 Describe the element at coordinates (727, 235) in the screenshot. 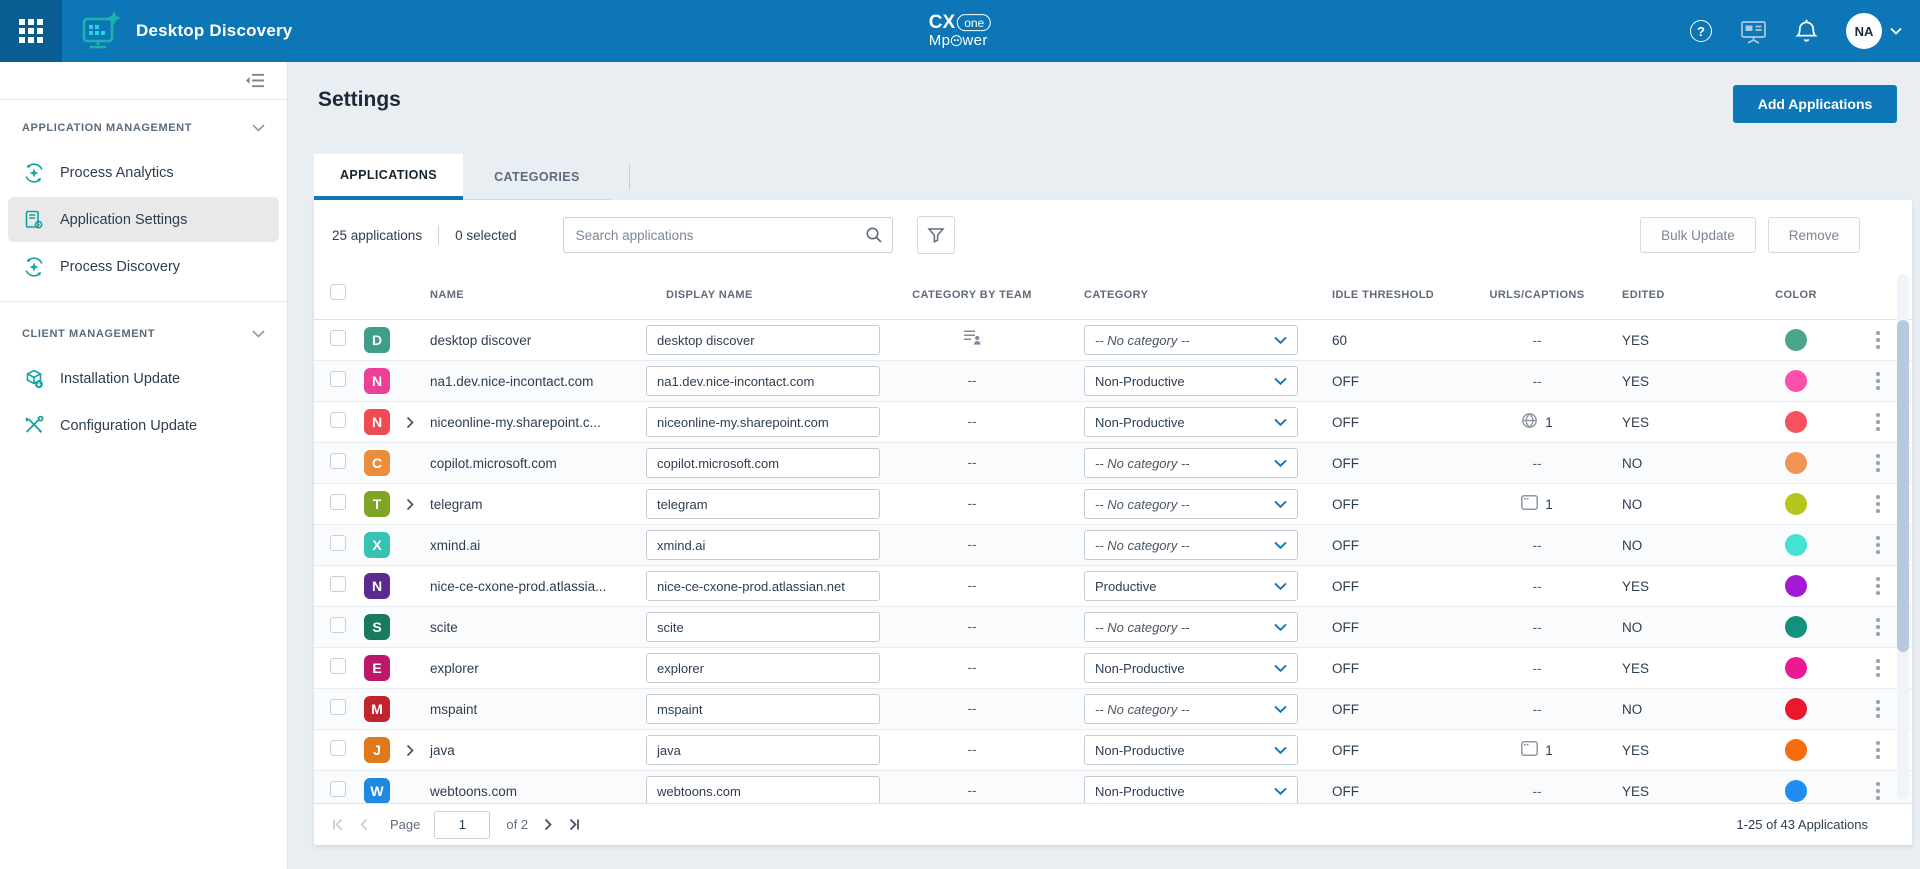

I see `search-input` at that location.